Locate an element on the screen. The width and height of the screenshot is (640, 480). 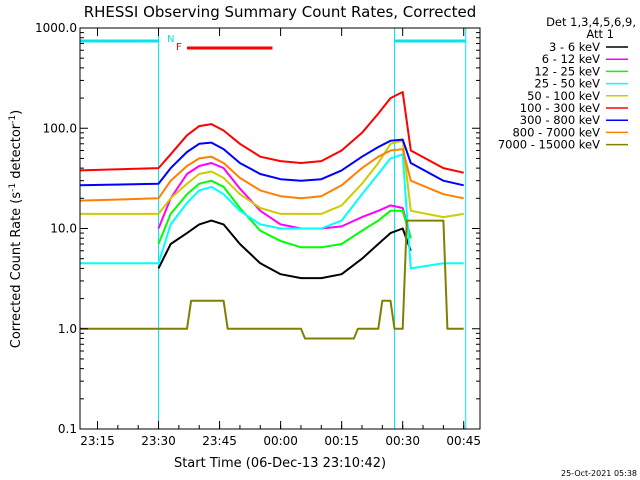
legend-label: 25 - 50 keV is located at coordinates (567, 84).